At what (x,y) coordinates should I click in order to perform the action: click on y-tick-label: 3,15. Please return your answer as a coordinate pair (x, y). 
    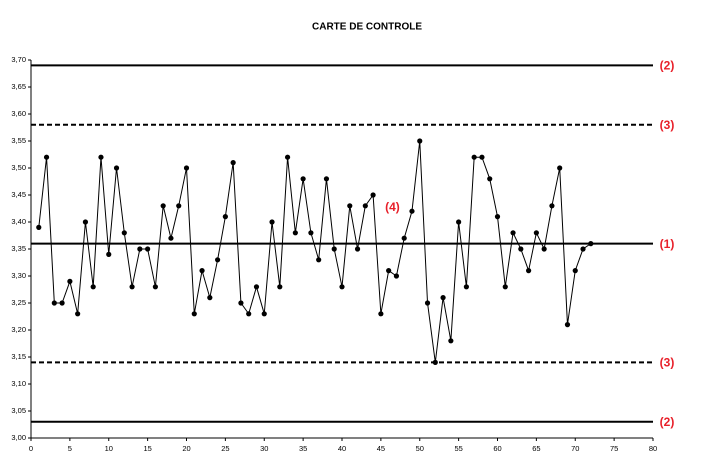
    Looking at the image, I should click on (18, 356).